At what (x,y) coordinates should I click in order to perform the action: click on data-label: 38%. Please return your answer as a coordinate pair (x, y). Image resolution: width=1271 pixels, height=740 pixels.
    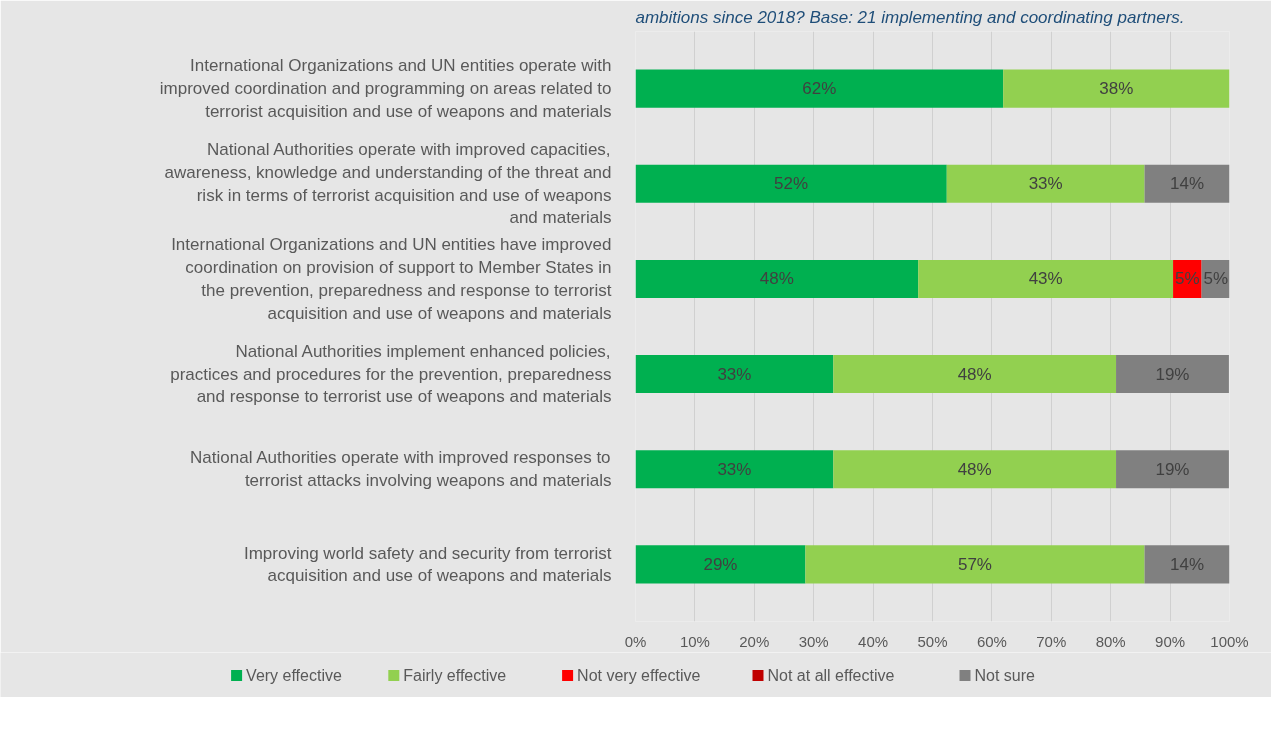
    Looking at the image, I should click on (1116, 89).